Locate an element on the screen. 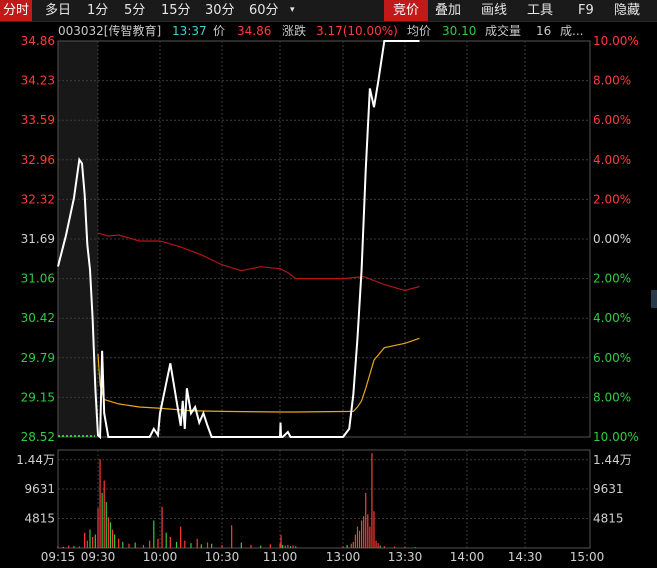 The height and width of the screenshot is (568, 657). price-tick-label: 34.23 is located at coordinates (38, 81).